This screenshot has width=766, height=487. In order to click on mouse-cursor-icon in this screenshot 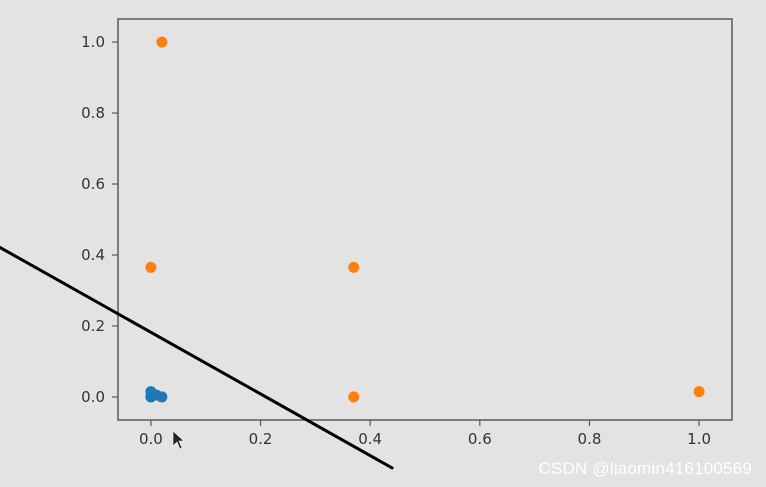, I will do `click(178, 440)`.